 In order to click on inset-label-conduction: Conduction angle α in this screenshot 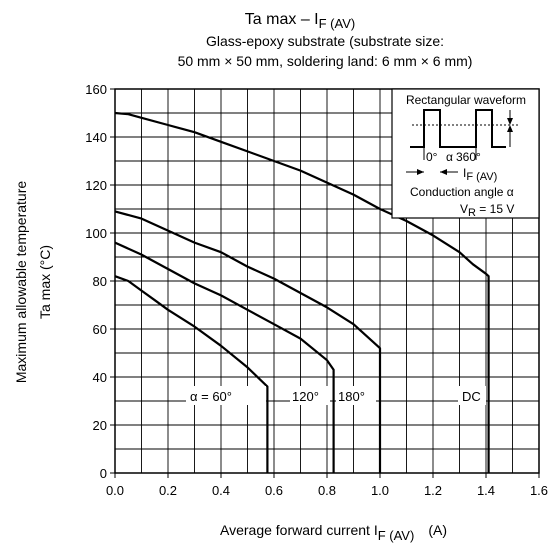, I will do `click(462, 192)`.